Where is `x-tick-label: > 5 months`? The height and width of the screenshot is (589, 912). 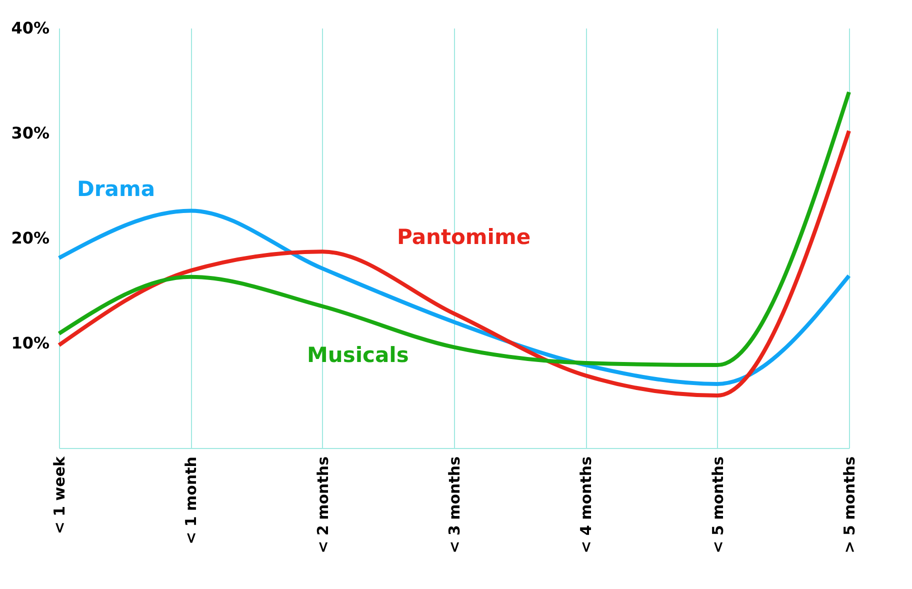 x-tick-label: > 5 months is located at coordinates (849, 505).